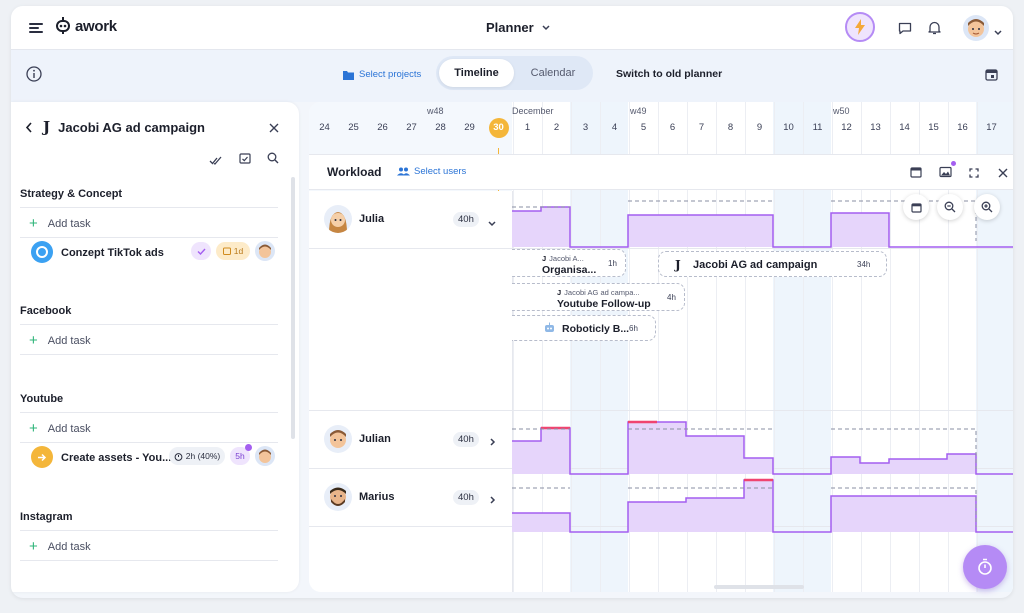 The width and height of the screenshot is (1024, 613). I want to click on week-label: w49, so click(638, 111).